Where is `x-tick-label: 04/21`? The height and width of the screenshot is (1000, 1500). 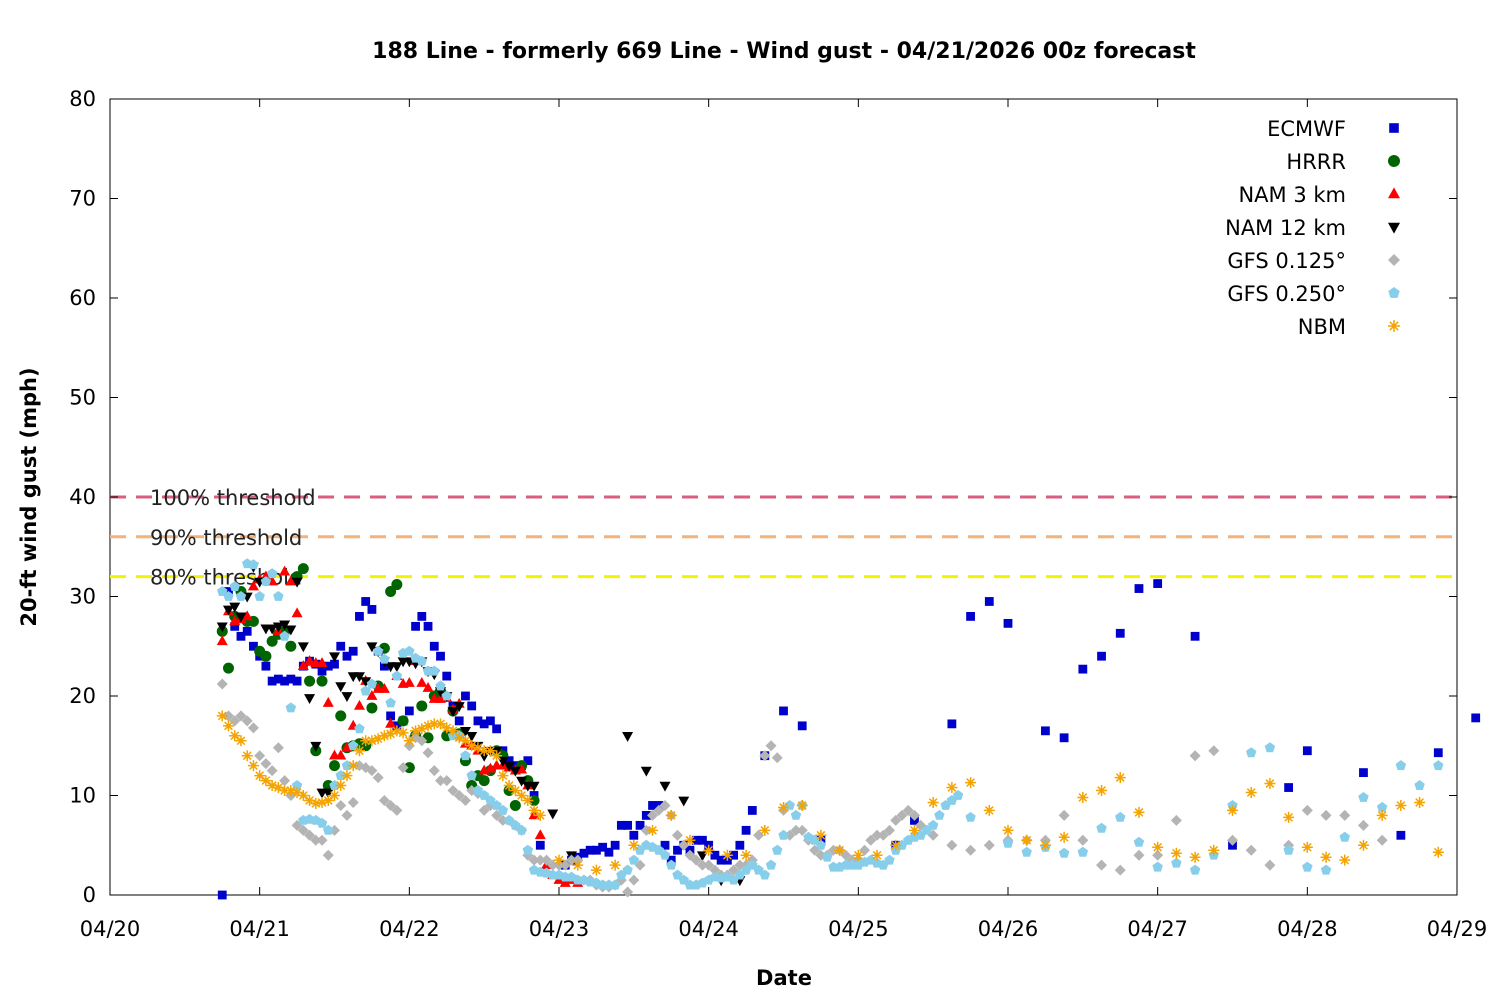 x-tick-label: 04/21 is located at coordinates (259, 929).